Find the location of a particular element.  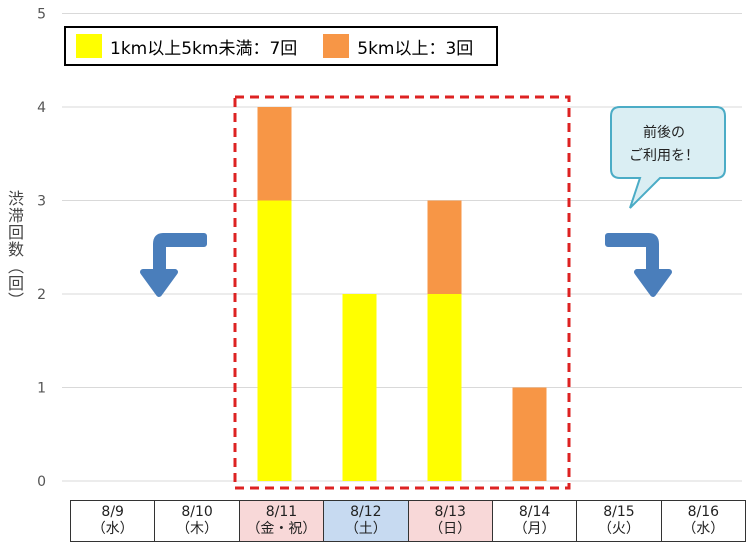

date-cell: 8/13 （日） is located at coordinates (450, 521).